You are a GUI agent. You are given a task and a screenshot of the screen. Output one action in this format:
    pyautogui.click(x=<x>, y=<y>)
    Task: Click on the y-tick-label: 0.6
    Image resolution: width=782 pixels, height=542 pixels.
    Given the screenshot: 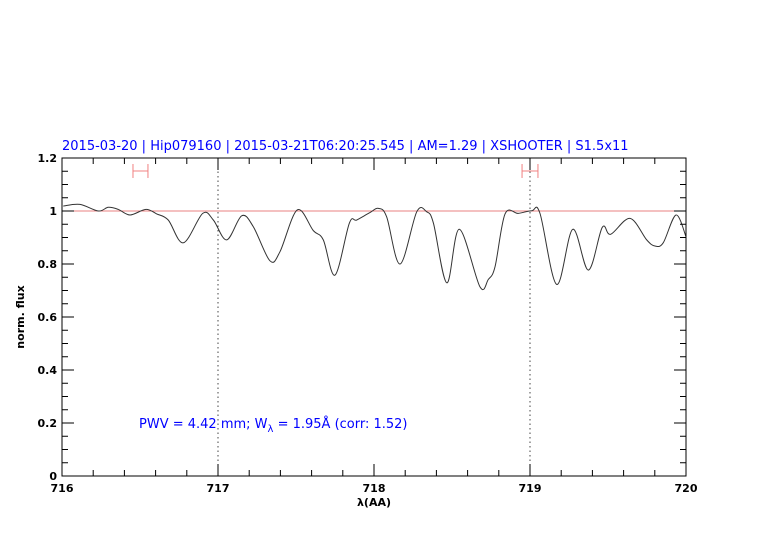 What is the action you would take?
    pyautogui.click(x=48, y=317)
    